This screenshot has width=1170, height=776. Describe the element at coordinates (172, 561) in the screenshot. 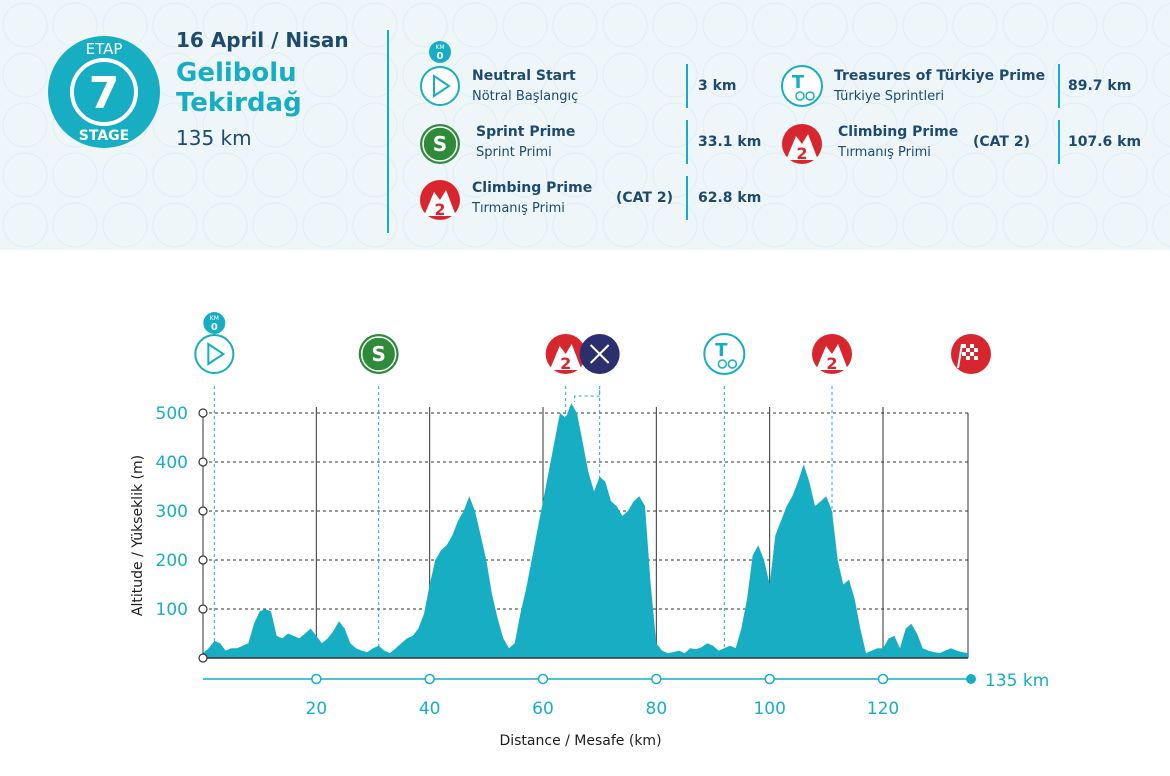

I see `y-tick-label: 200` at that location.